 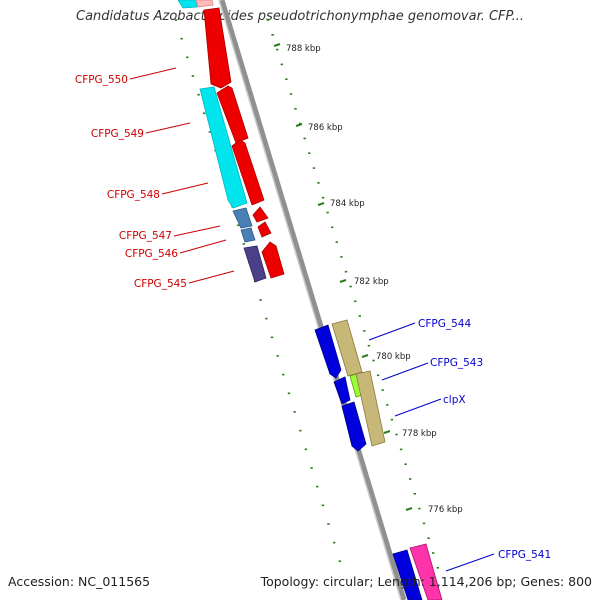 I want to click on scale-label-788: 788 kbp, so click(x=303, y=49).